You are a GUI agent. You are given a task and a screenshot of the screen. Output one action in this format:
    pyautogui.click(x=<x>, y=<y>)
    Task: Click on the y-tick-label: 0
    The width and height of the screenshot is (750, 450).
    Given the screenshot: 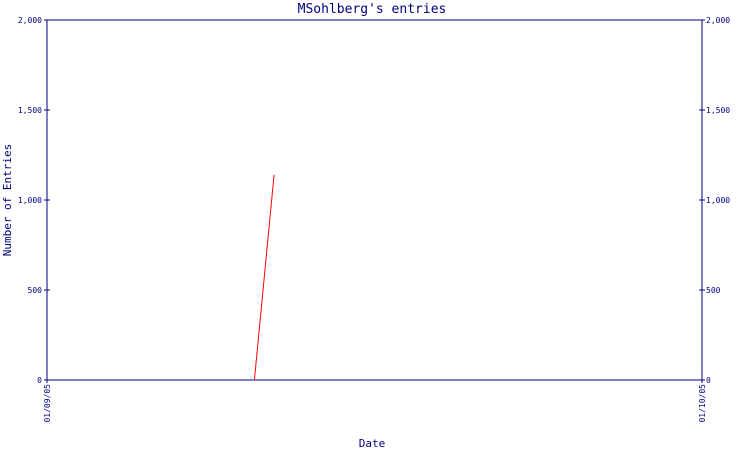 What is the action you would take?
    pyautogui.click(x=39, y=380)
    